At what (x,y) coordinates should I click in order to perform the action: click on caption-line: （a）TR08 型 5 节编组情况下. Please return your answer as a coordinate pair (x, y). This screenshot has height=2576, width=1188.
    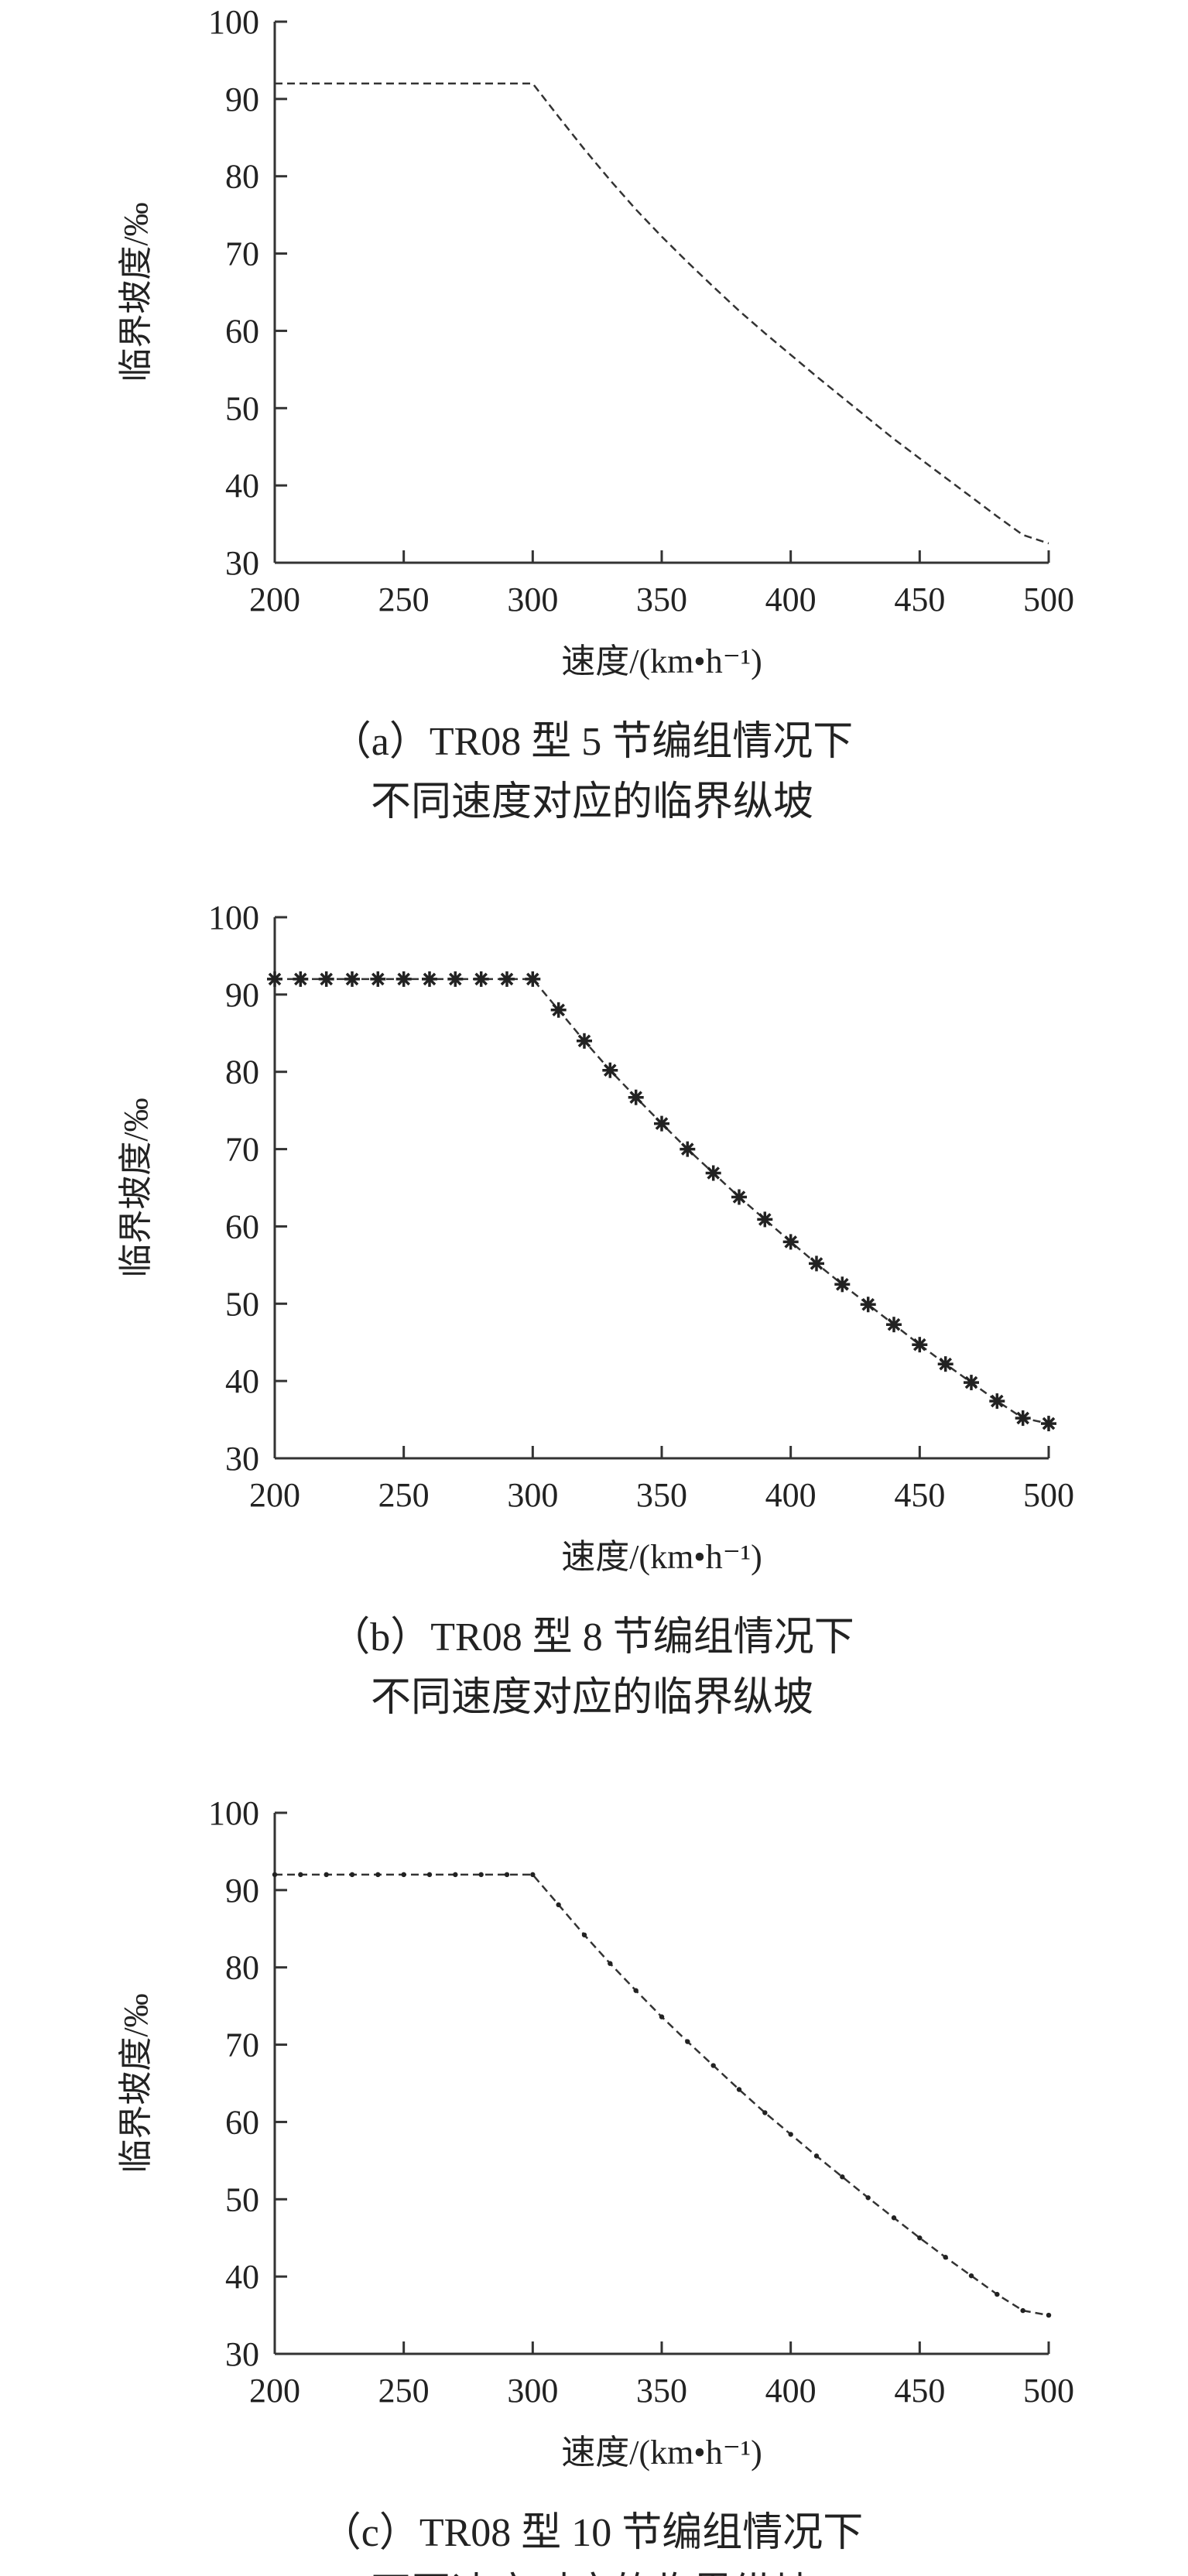
    Looking at the image, I should click on (592, 742).